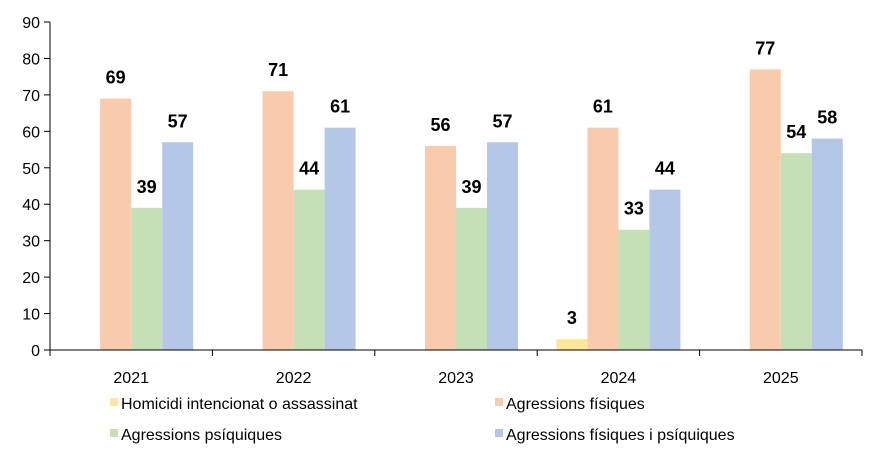  Describe the element at coordinates (31, 315) in the screenshot. I see `y-tick-label: 10` at that location.